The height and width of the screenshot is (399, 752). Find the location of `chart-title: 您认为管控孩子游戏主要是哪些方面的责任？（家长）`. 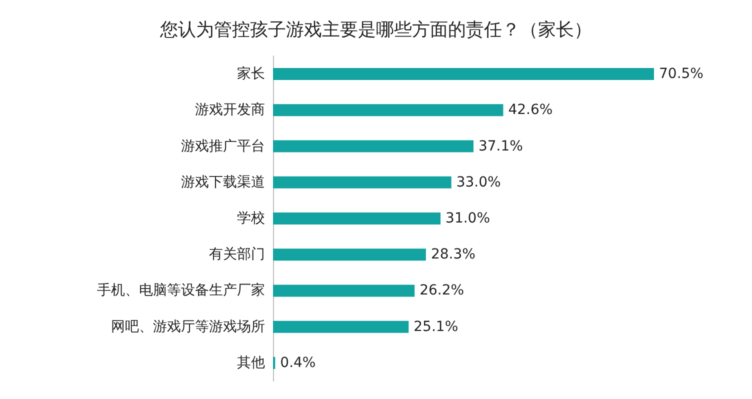

chart-title: 您认为管控孩子游戏主要是哪些方面的责任？（家长） is located at coordinates (375, 30).